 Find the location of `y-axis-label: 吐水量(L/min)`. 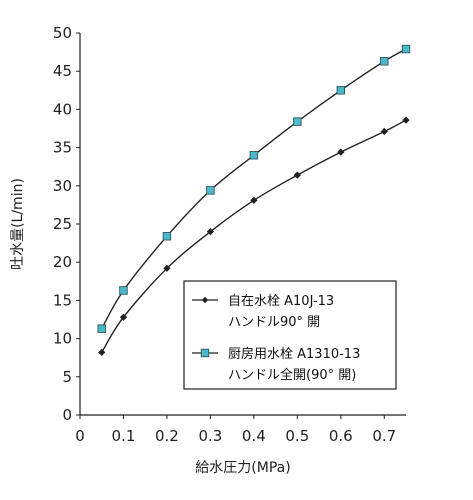

y-axis-label: 吐水量(L/min) is located at coordinates (18, 224).